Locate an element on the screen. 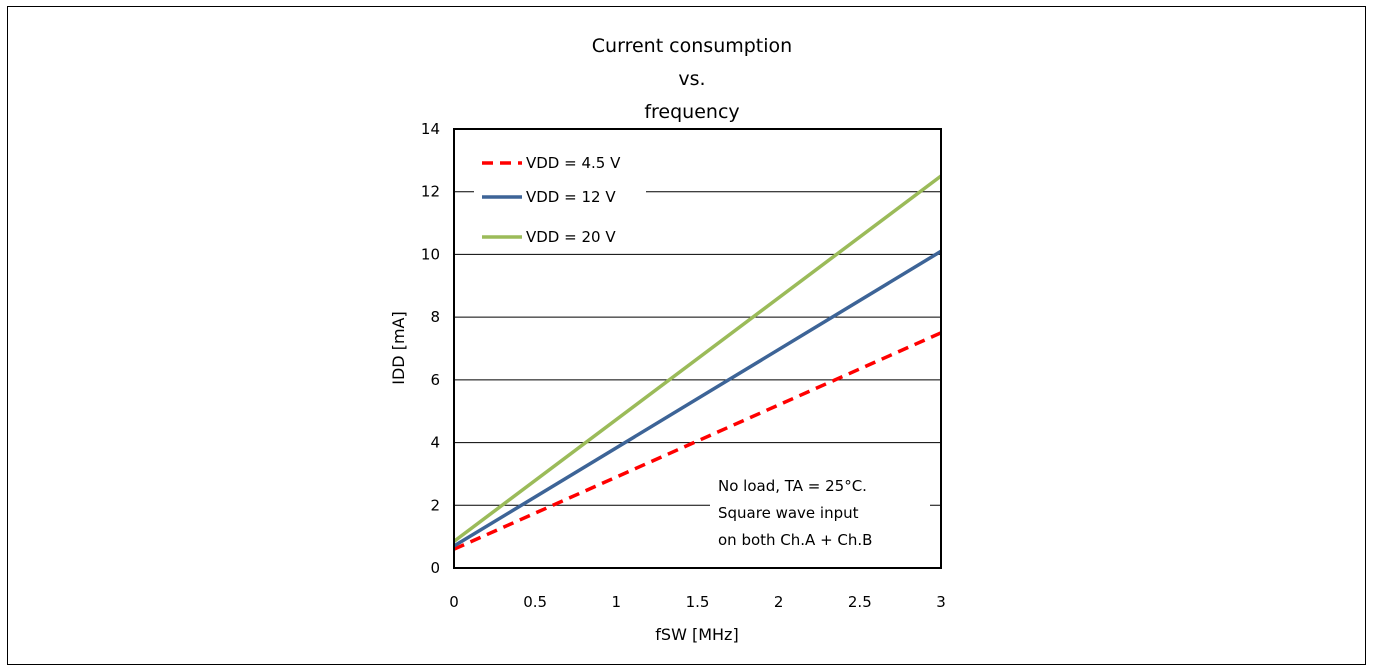 The image size is (1373, 671). legend-label-3: VDD = 20 V is located at coordinates (571, 237).